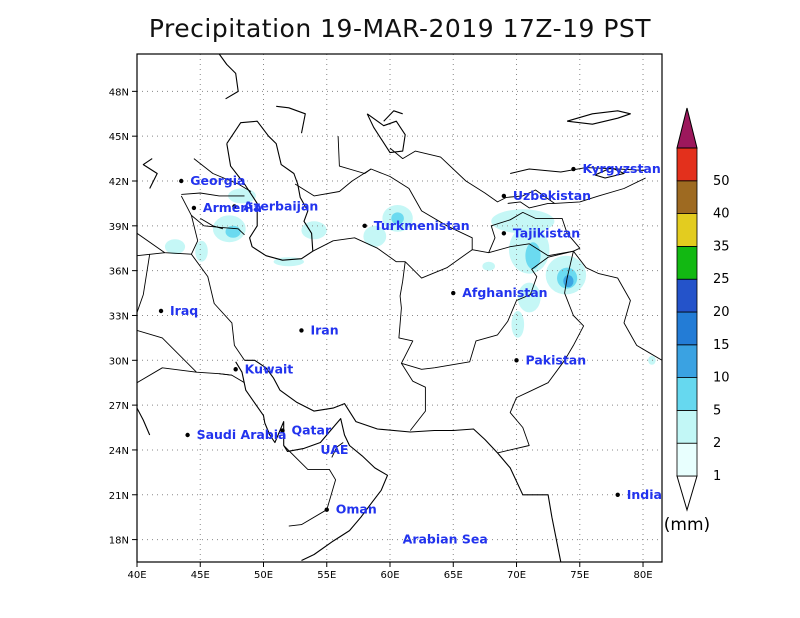 This screenshot has width=800, height=618. I want to click on y-tick-label-39: 39N, so click(119, 227).